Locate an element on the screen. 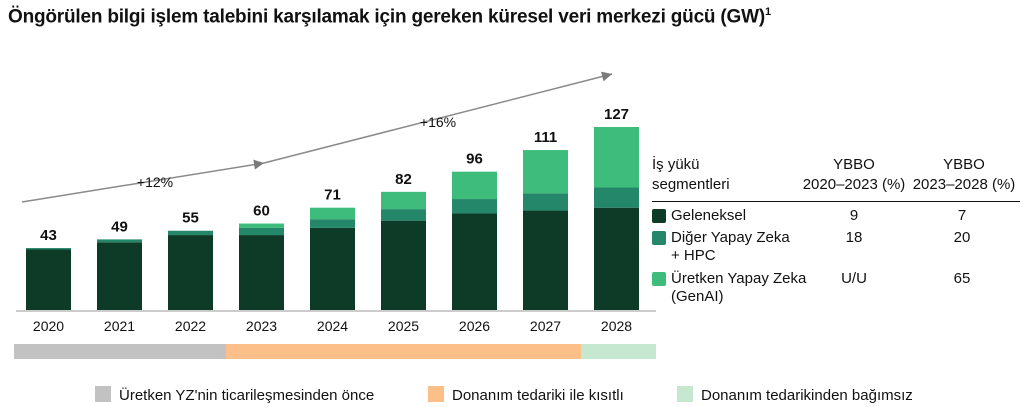 This screenshot has width=1024, height=407. total-label: 96 is located at coordinates (474, 159).